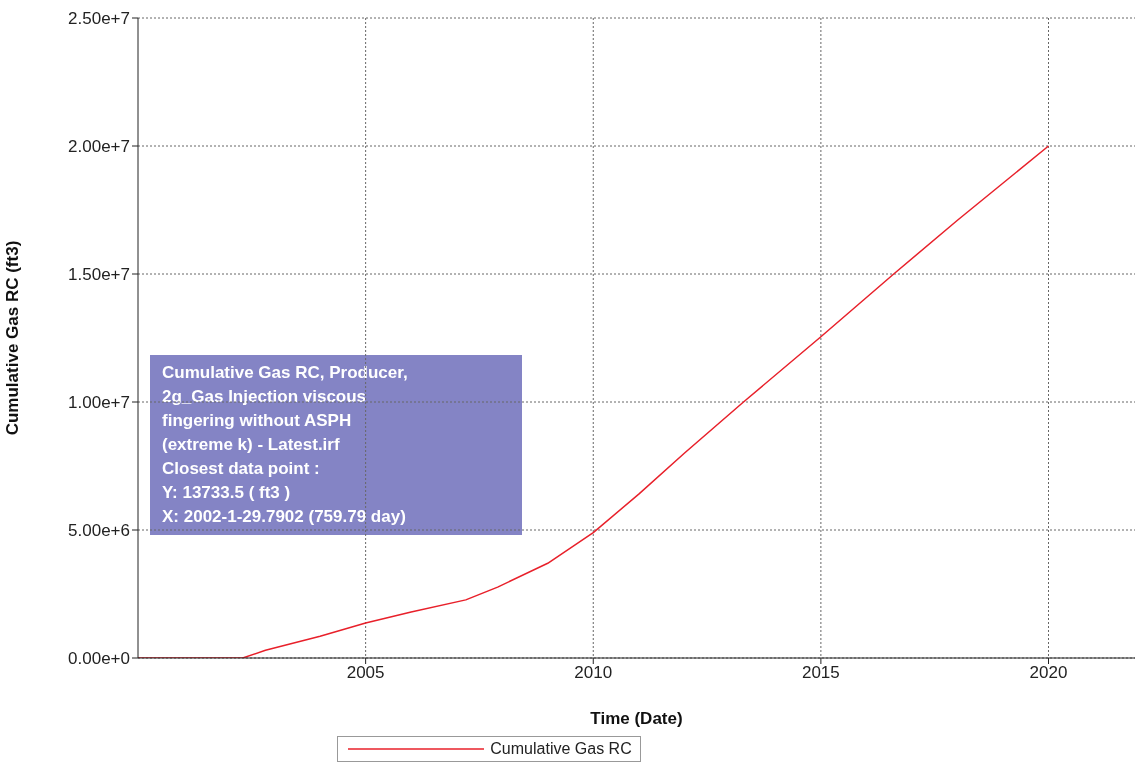 This screenshot has width=1138, height=774. What do you see at coordinates (365, 673) in the screenshot?
I see `x-tick-label: 2005` at bounding box center [365, 673].